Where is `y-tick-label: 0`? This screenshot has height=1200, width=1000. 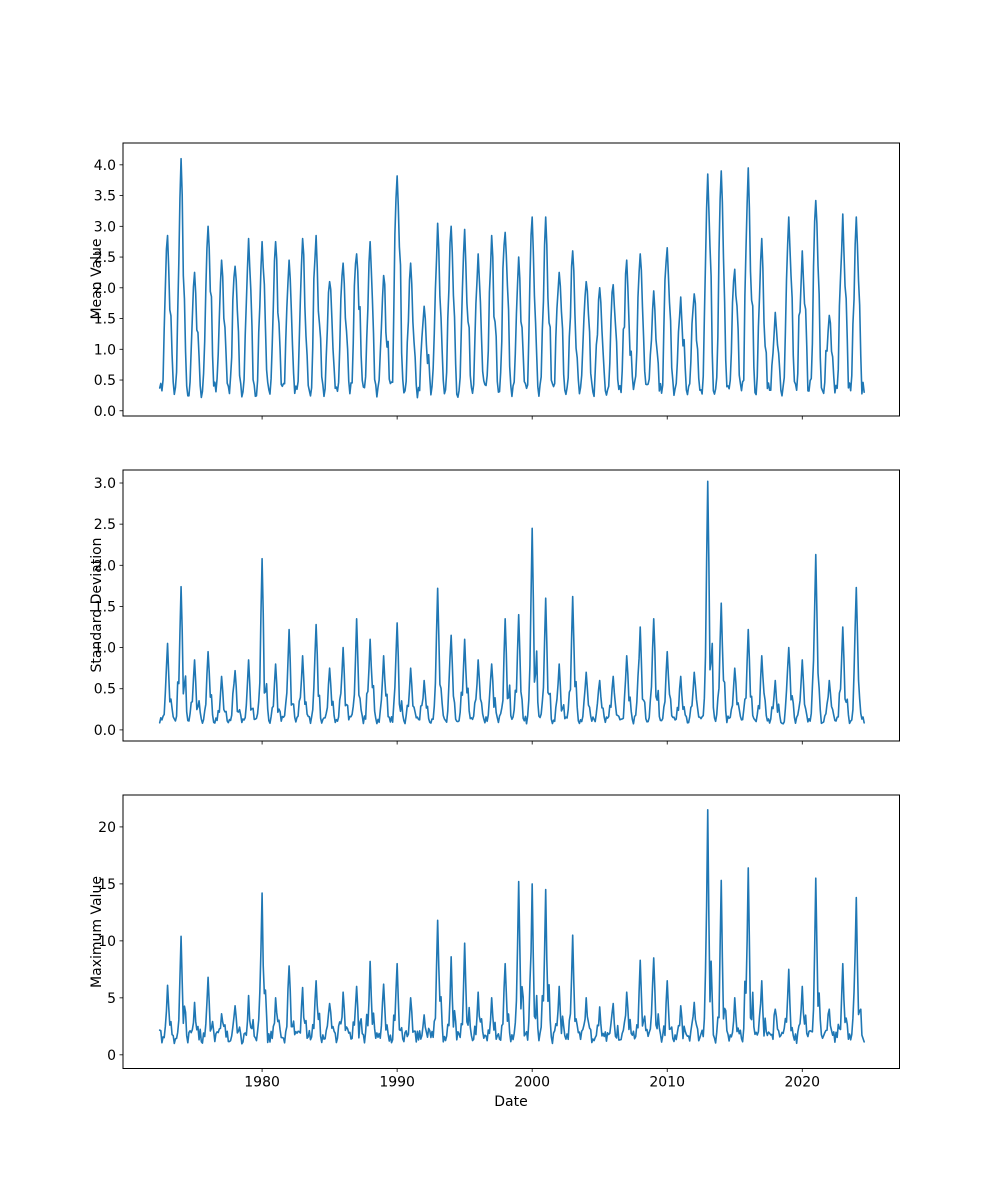
y-tick-label: 0 is located at coordinates (111, 1056).